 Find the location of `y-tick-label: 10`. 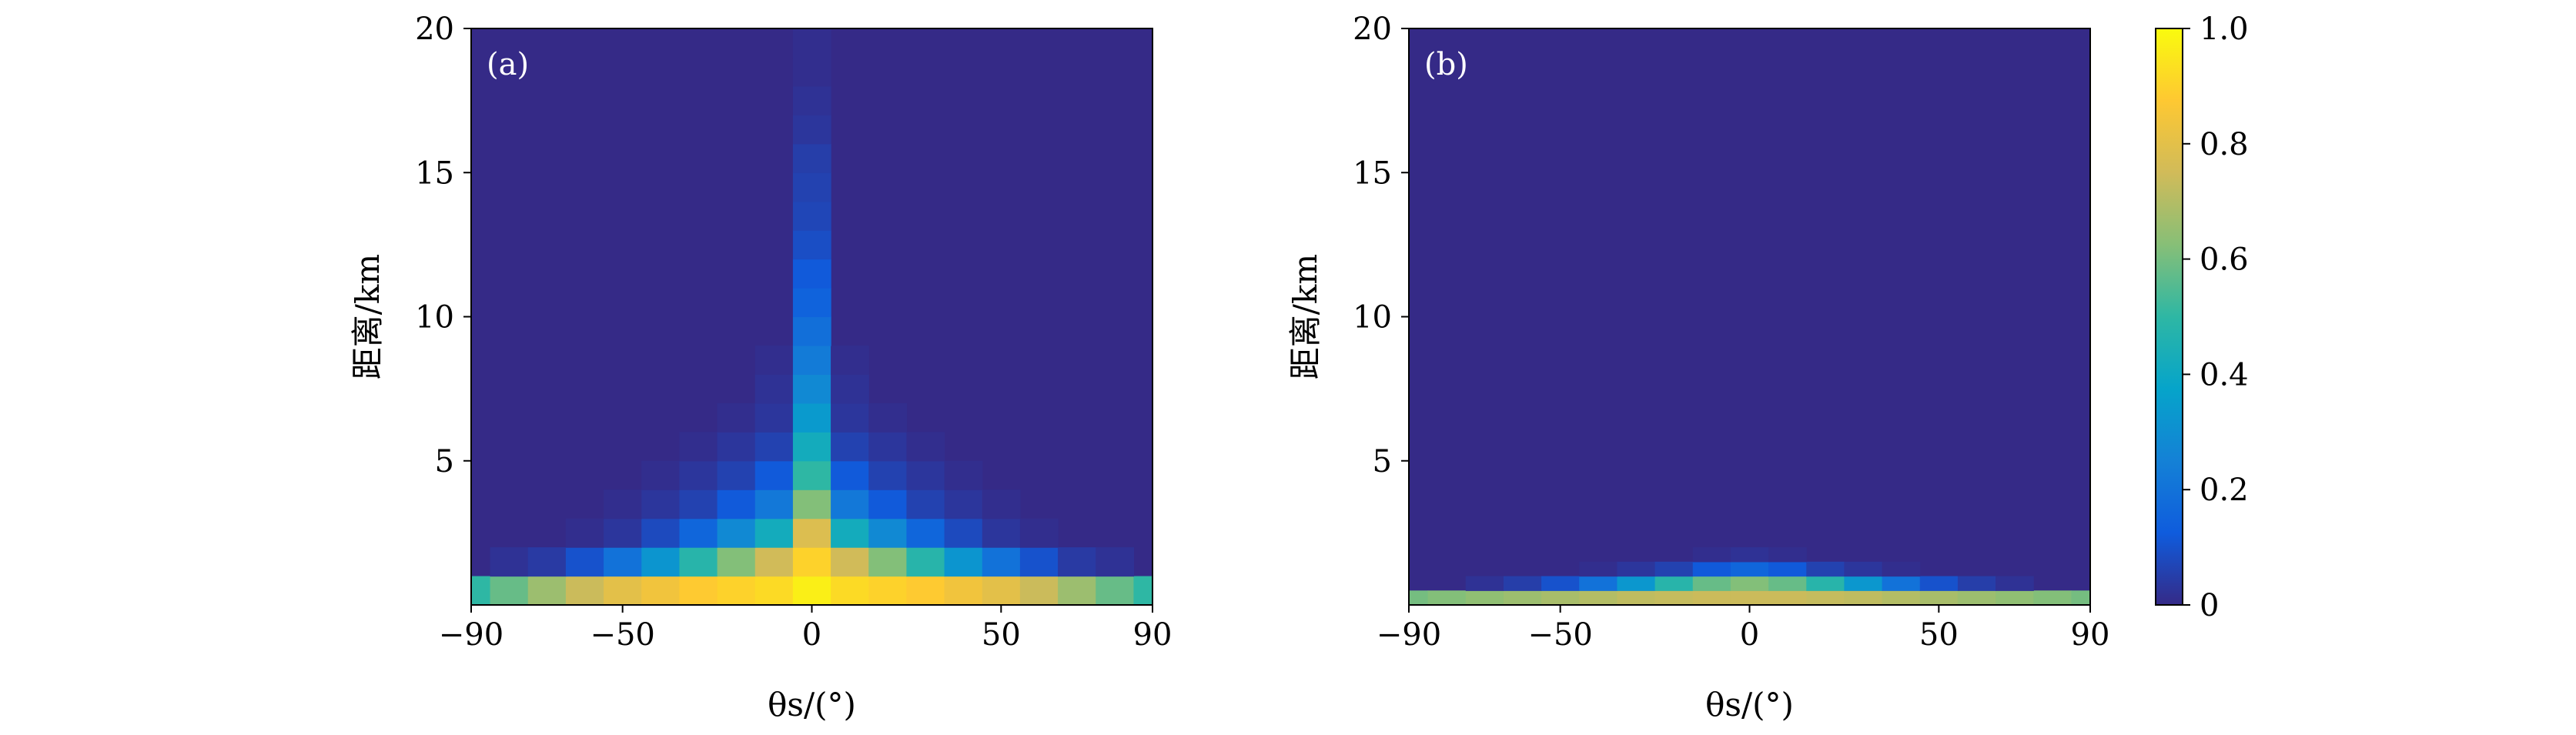

y-tick-label: 10 is located at coordinates (1373, 318).